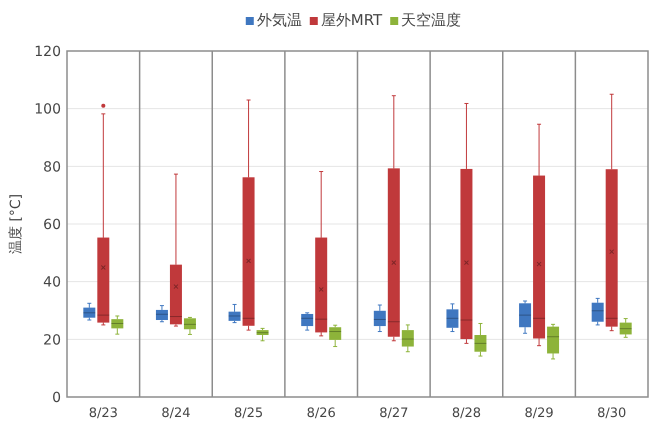  I want to click on x-tick-label: 8/28, so click(467, 413).